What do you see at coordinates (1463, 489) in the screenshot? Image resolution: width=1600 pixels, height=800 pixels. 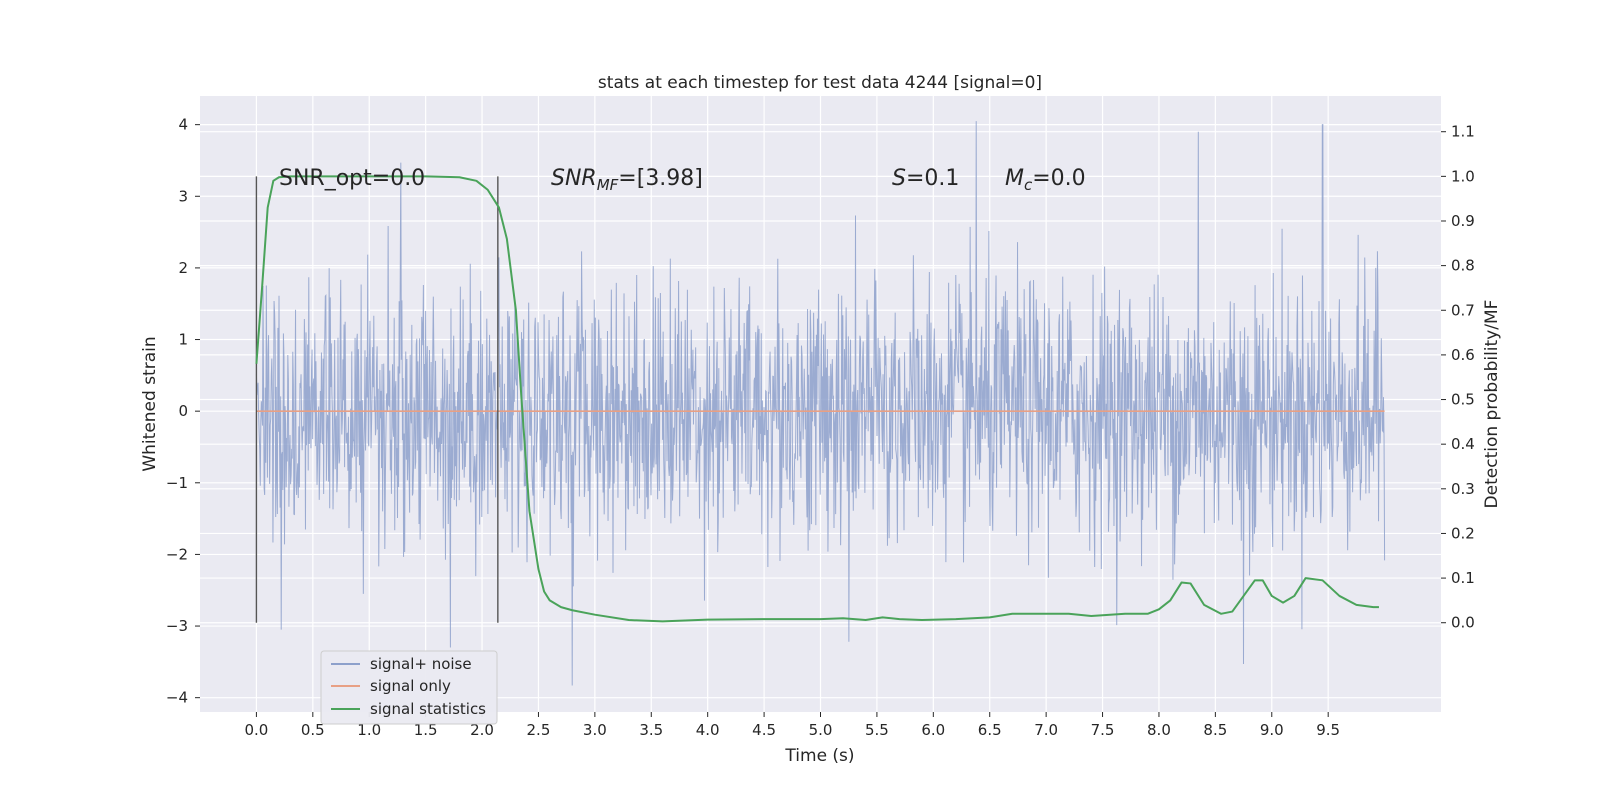 I see `y-right-tick-label: 0.3` at bounding box center [1463, 489].